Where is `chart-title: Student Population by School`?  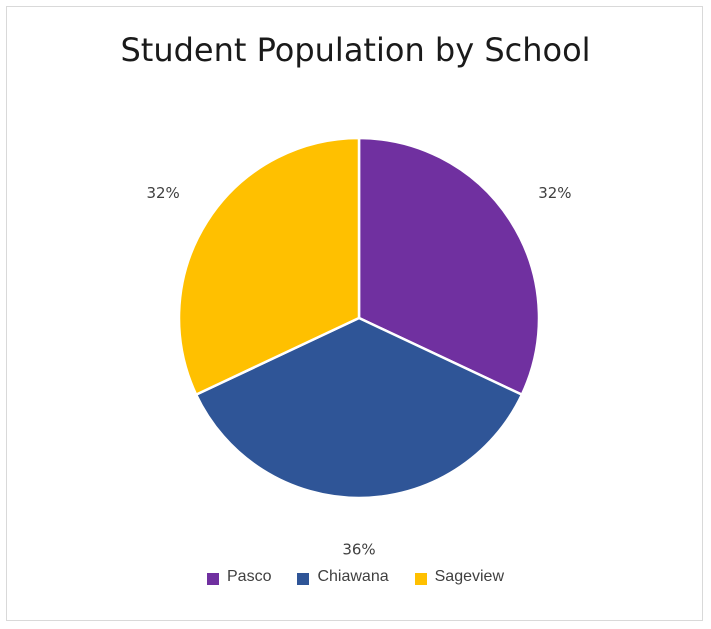 chart-title: Student Population by School is located at coordinates (355, 50).